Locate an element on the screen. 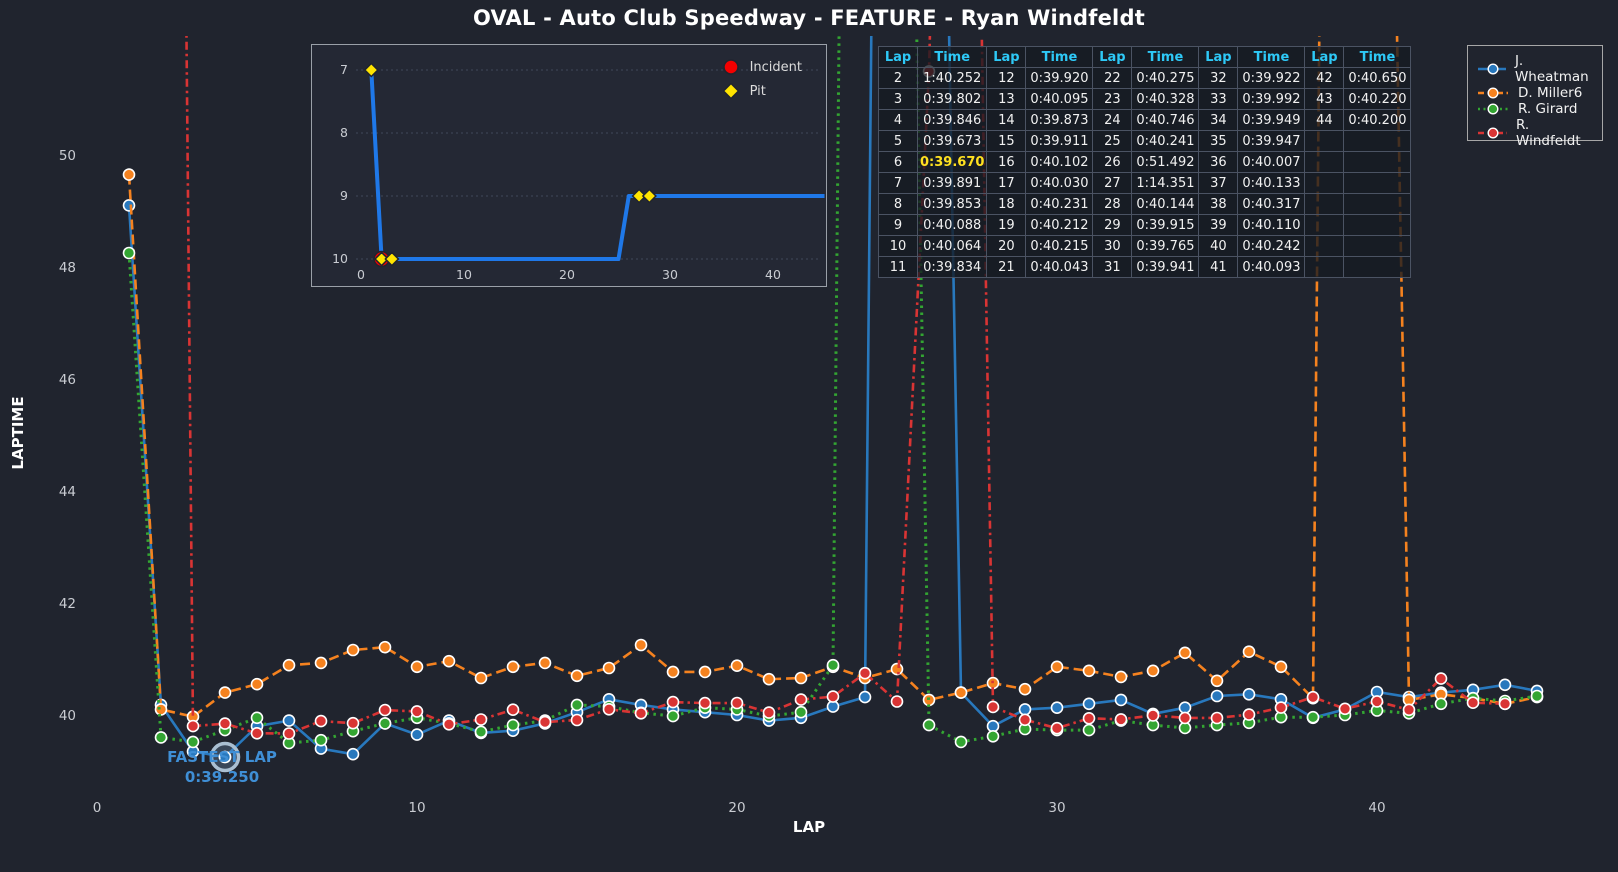  table-row: 7 0:39.891 17 0:40.030 27 1:14.351 37 0:40.133 is located at coordinates (1145, 183).